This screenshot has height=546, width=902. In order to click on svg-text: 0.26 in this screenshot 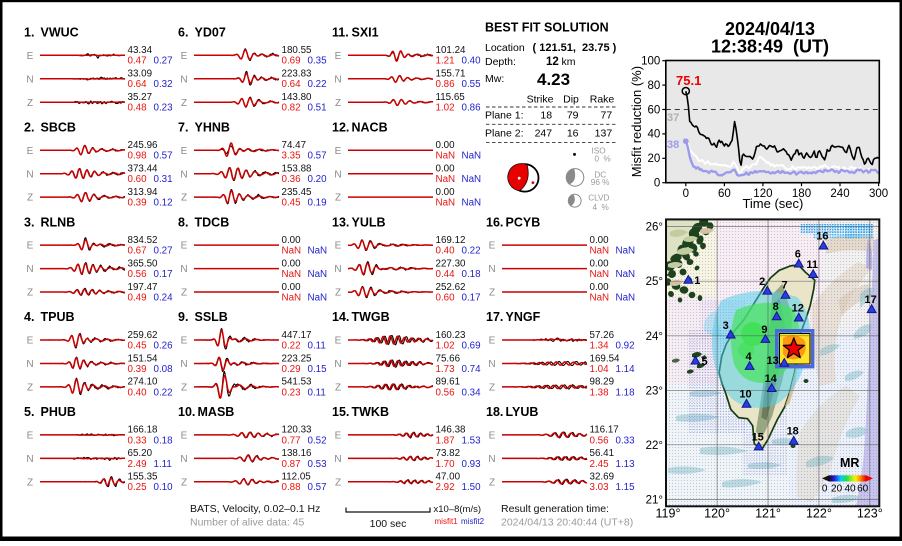, I will do `click(164, 345)`.